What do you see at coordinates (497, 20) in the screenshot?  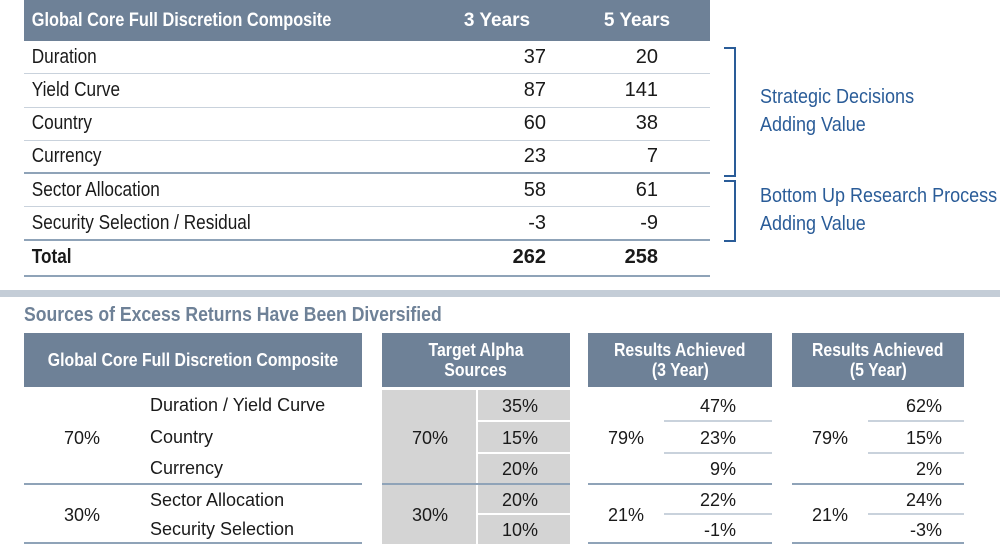 I see `header-3-years: 3 Years` at bounding box center [497, 20].